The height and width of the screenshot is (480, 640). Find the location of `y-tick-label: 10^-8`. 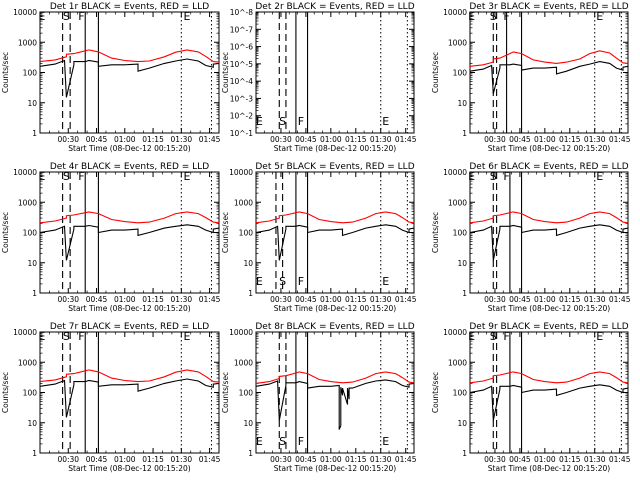

y-tick-label: 10^-8 is located at coordinates (242, 12).